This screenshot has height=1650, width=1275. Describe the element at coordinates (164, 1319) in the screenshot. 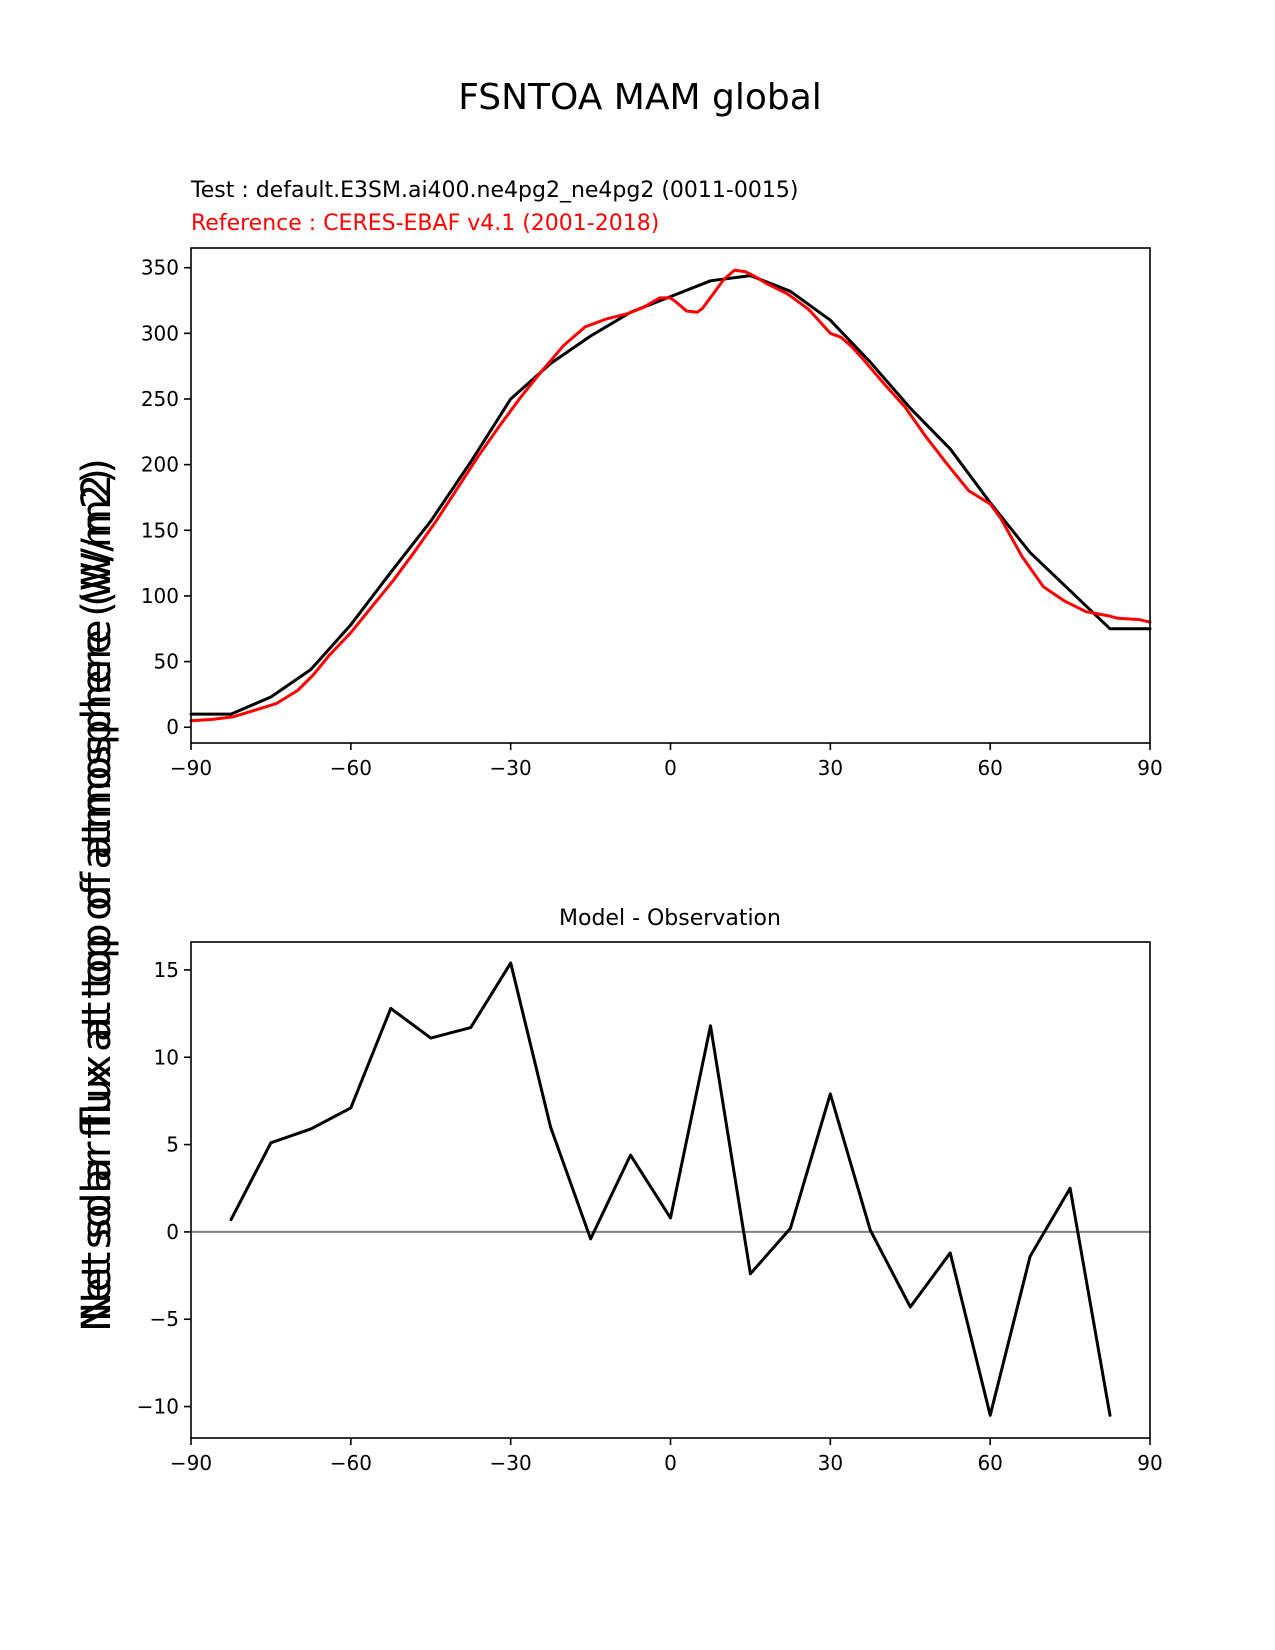

I see `y-tick-label: −5` at that location.